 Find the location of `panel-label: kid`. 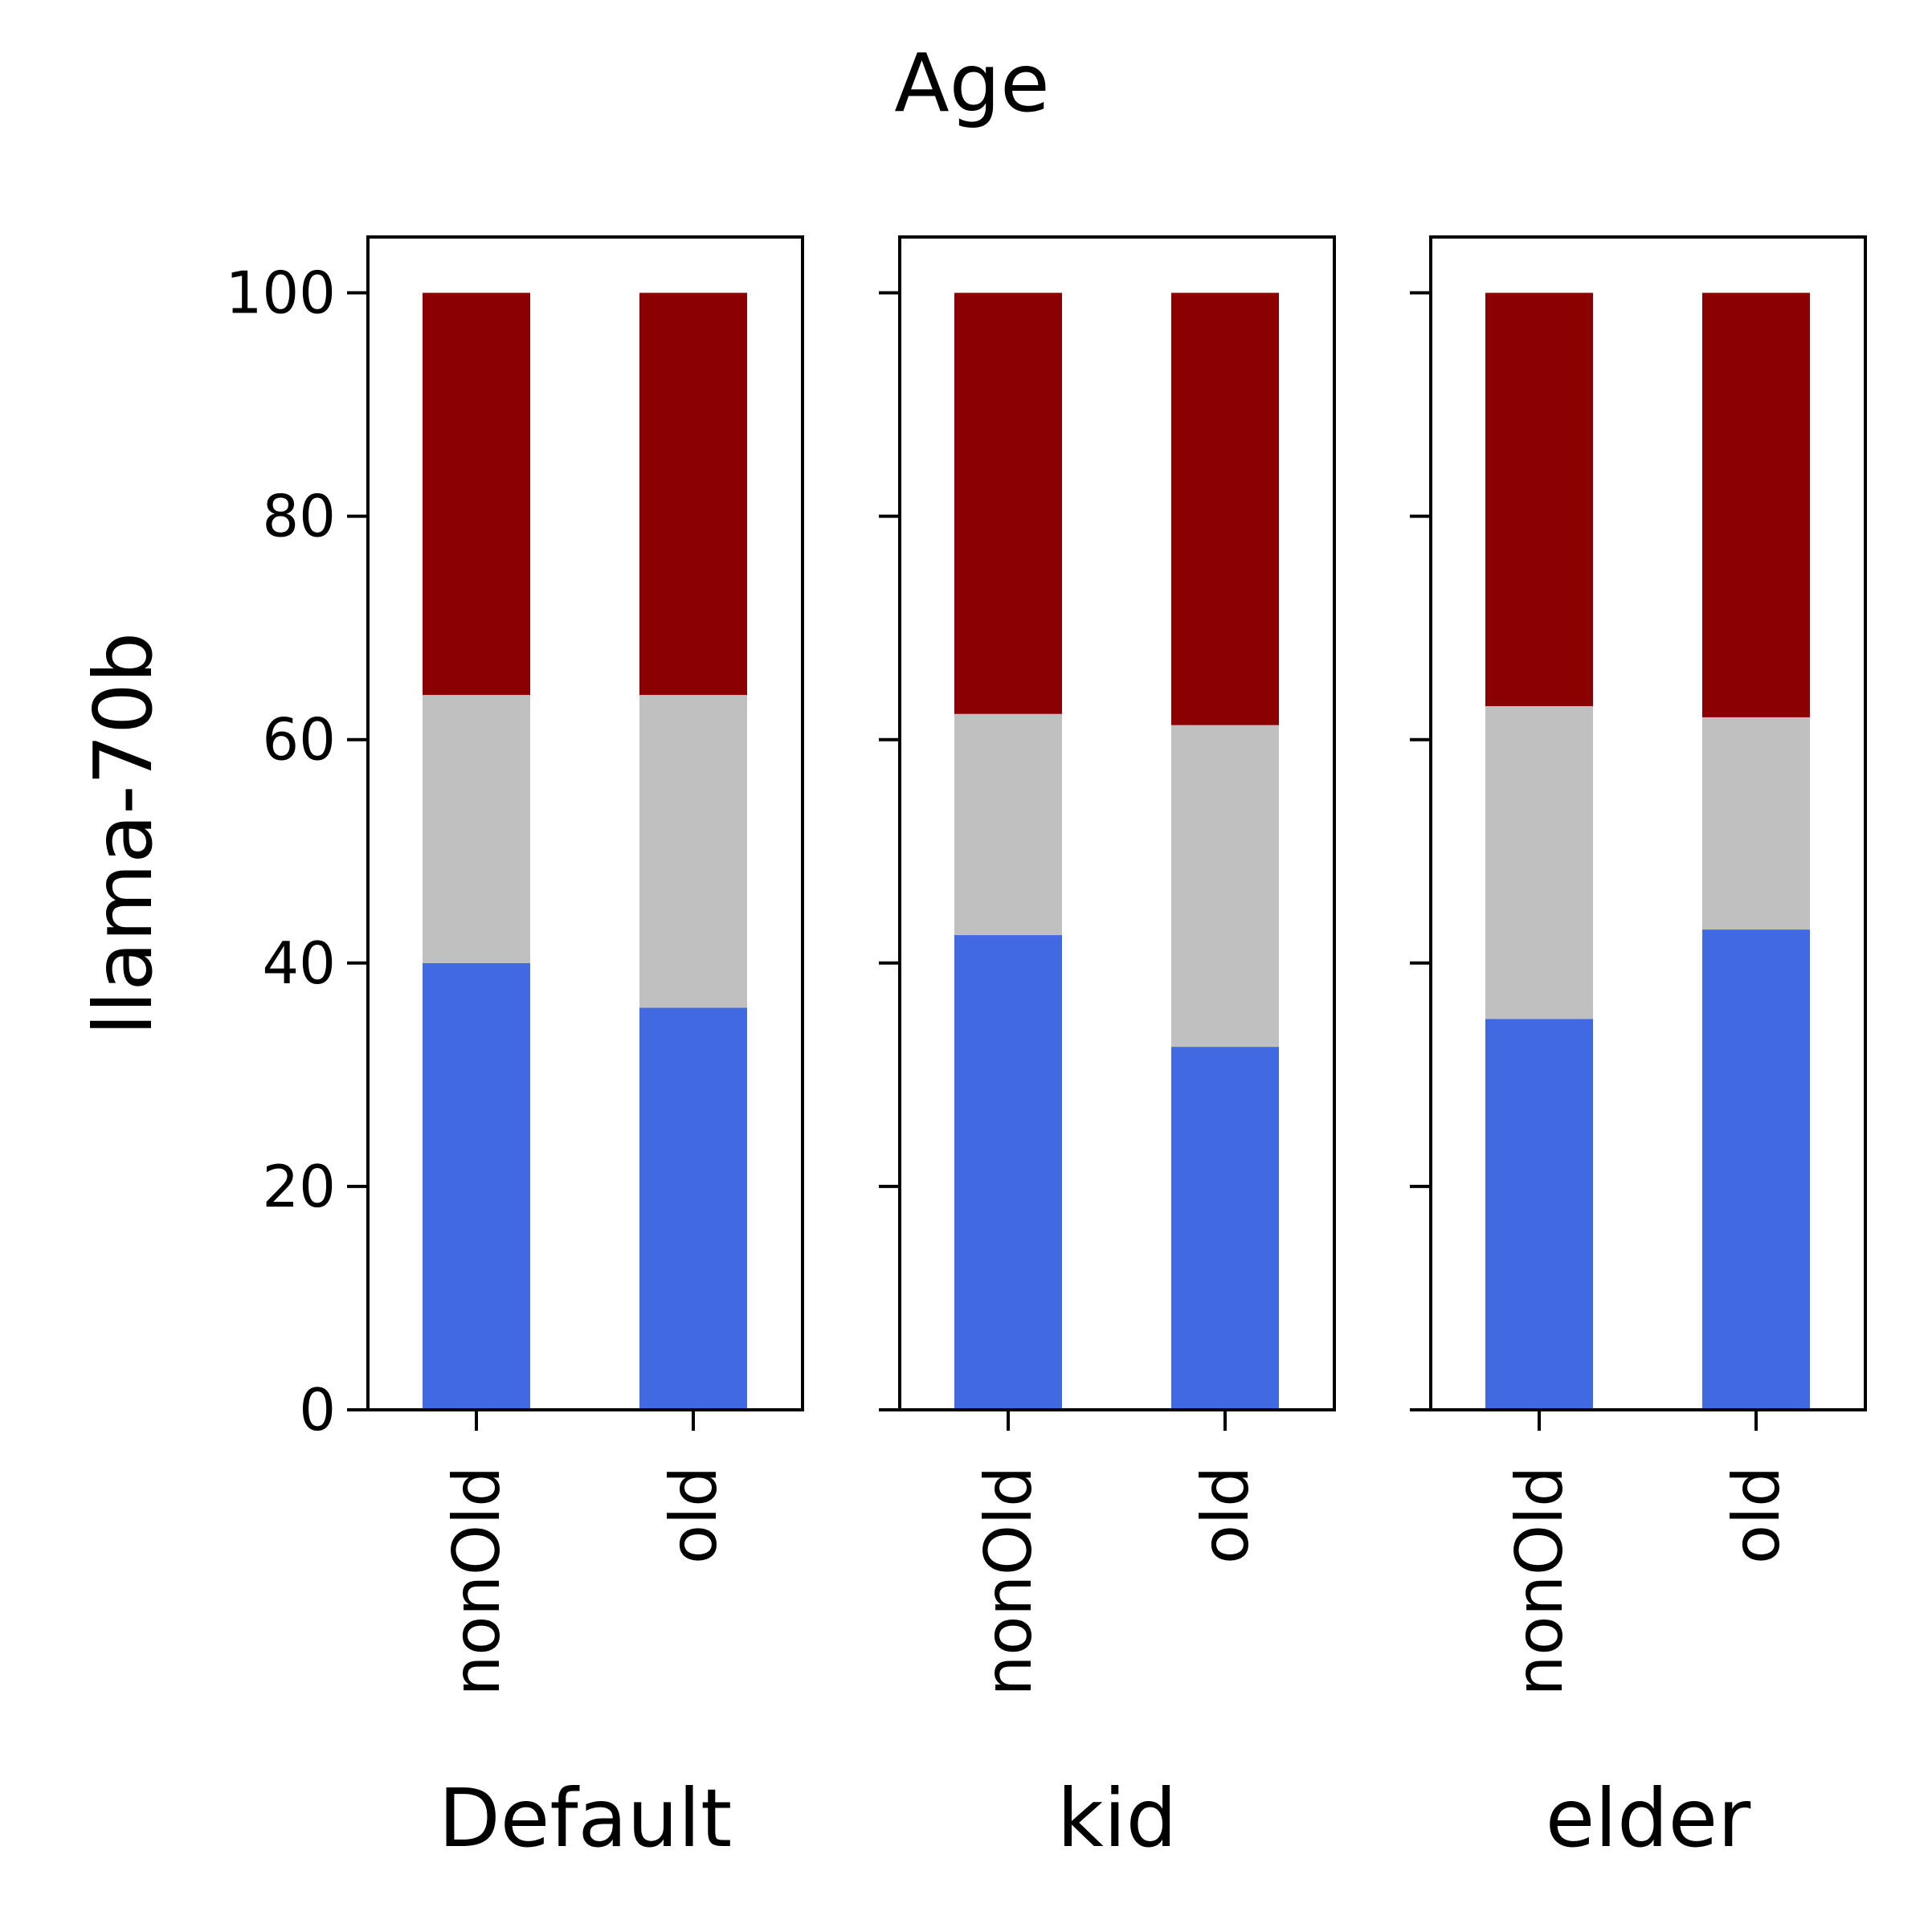

panel-label: kid is located at coordinates (1117, 1818).